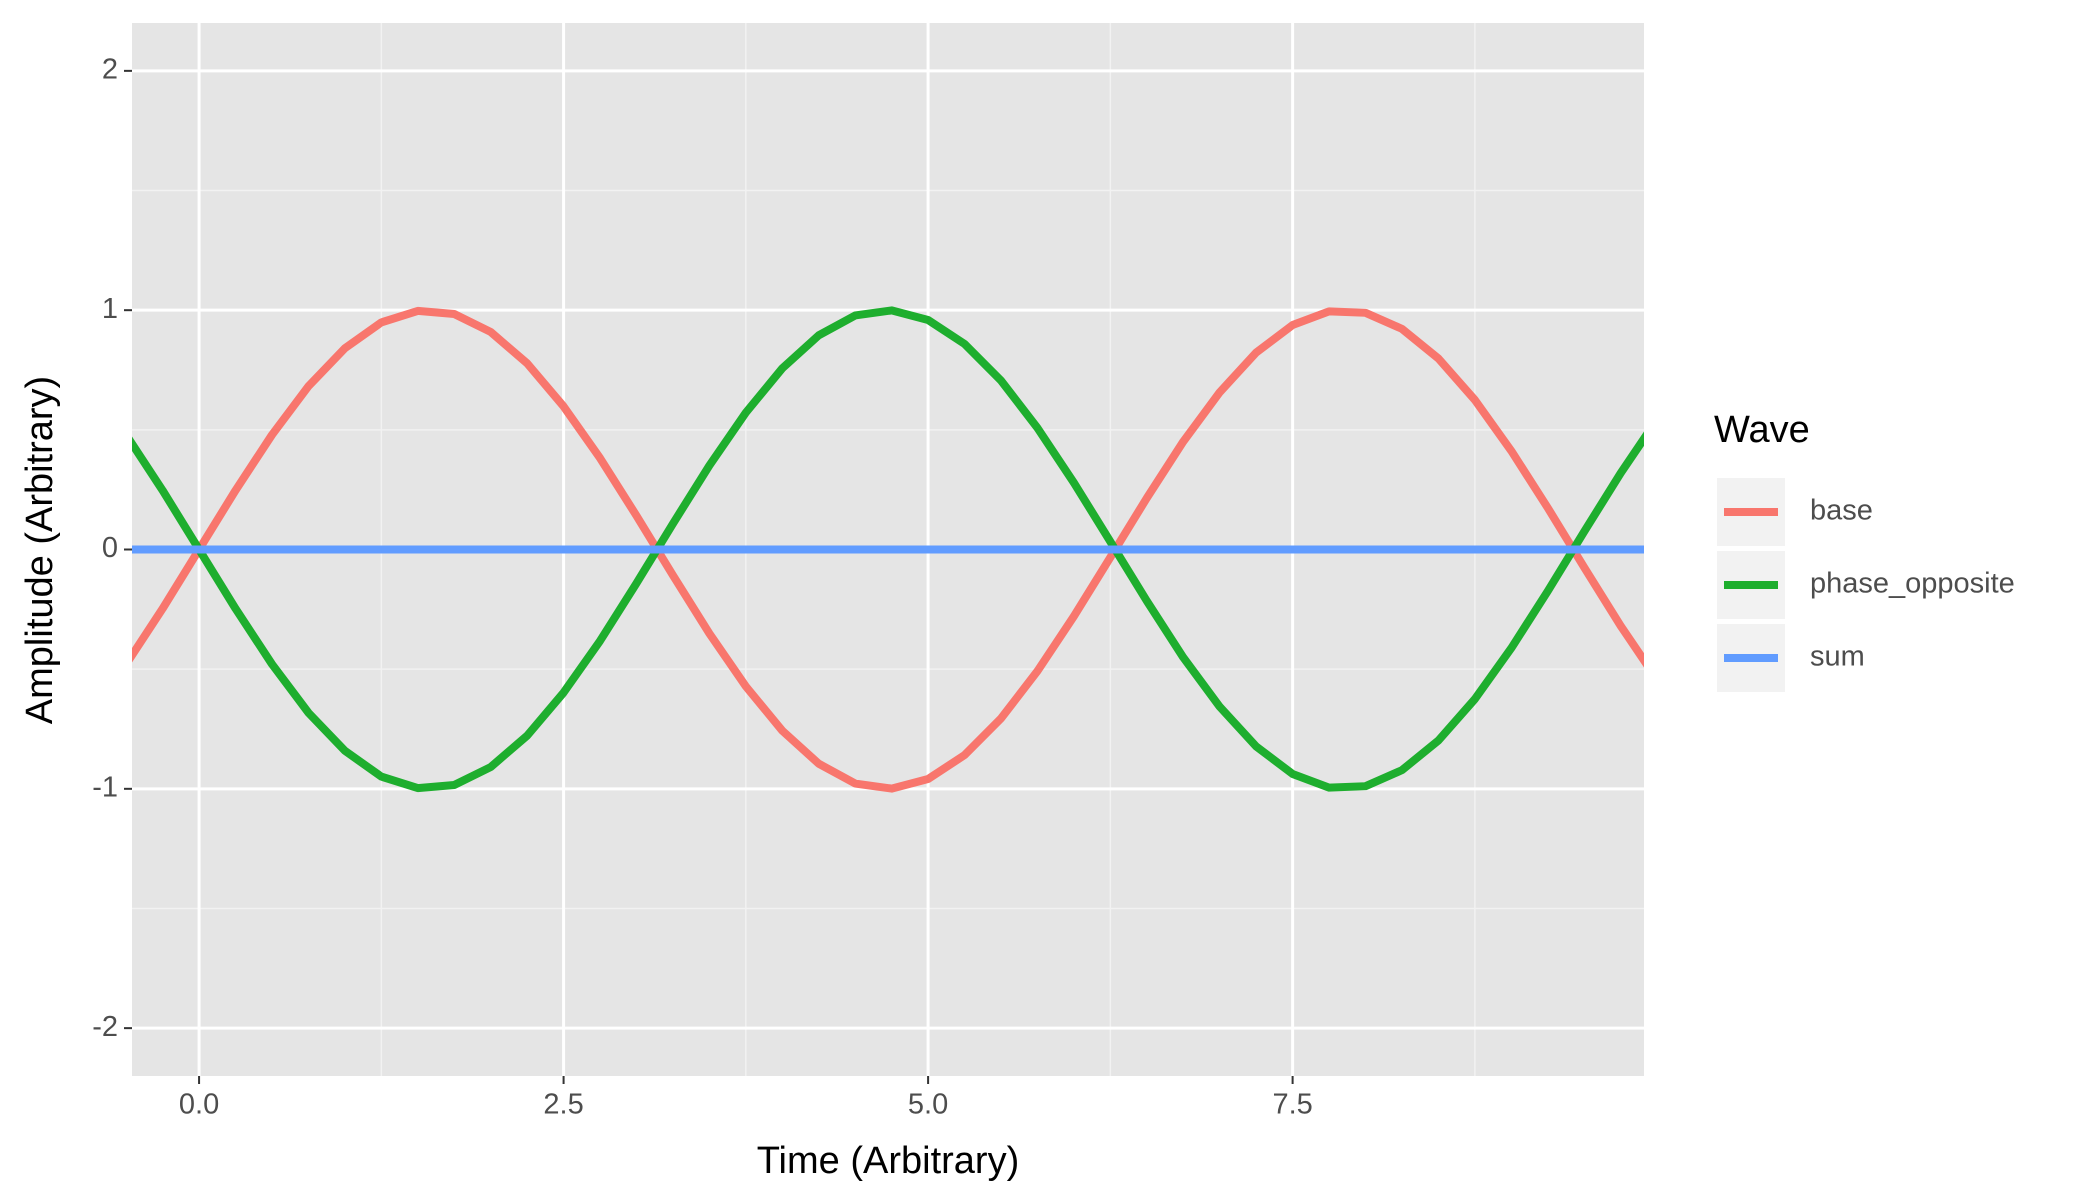 The width and height of the screenshot is (2100, 1200). What do you see at coordinates (110, 309) in the screenshot?
I see `y-tick-label: 1` at bounding box center [110, 309].